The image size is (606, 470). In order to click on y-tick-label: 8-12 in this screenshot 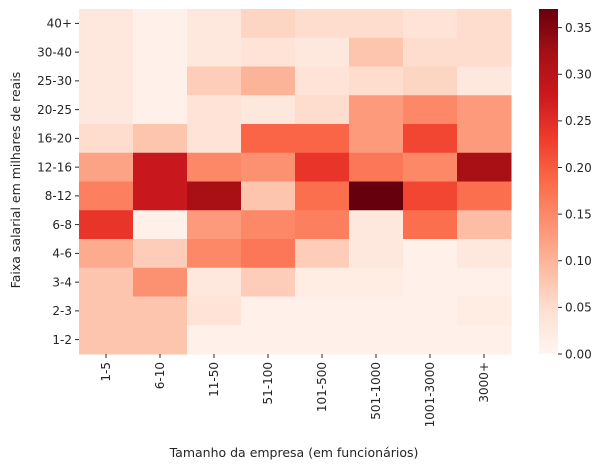, I will do `click(58, 196)`.